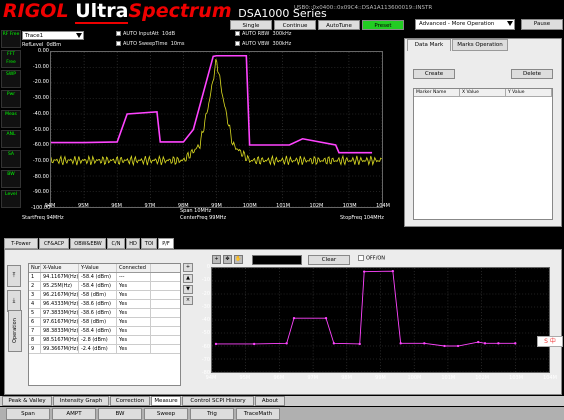  Describe the element at coordinates (35, 286) in the screenshot. I see `table-cell: 2` at that location.